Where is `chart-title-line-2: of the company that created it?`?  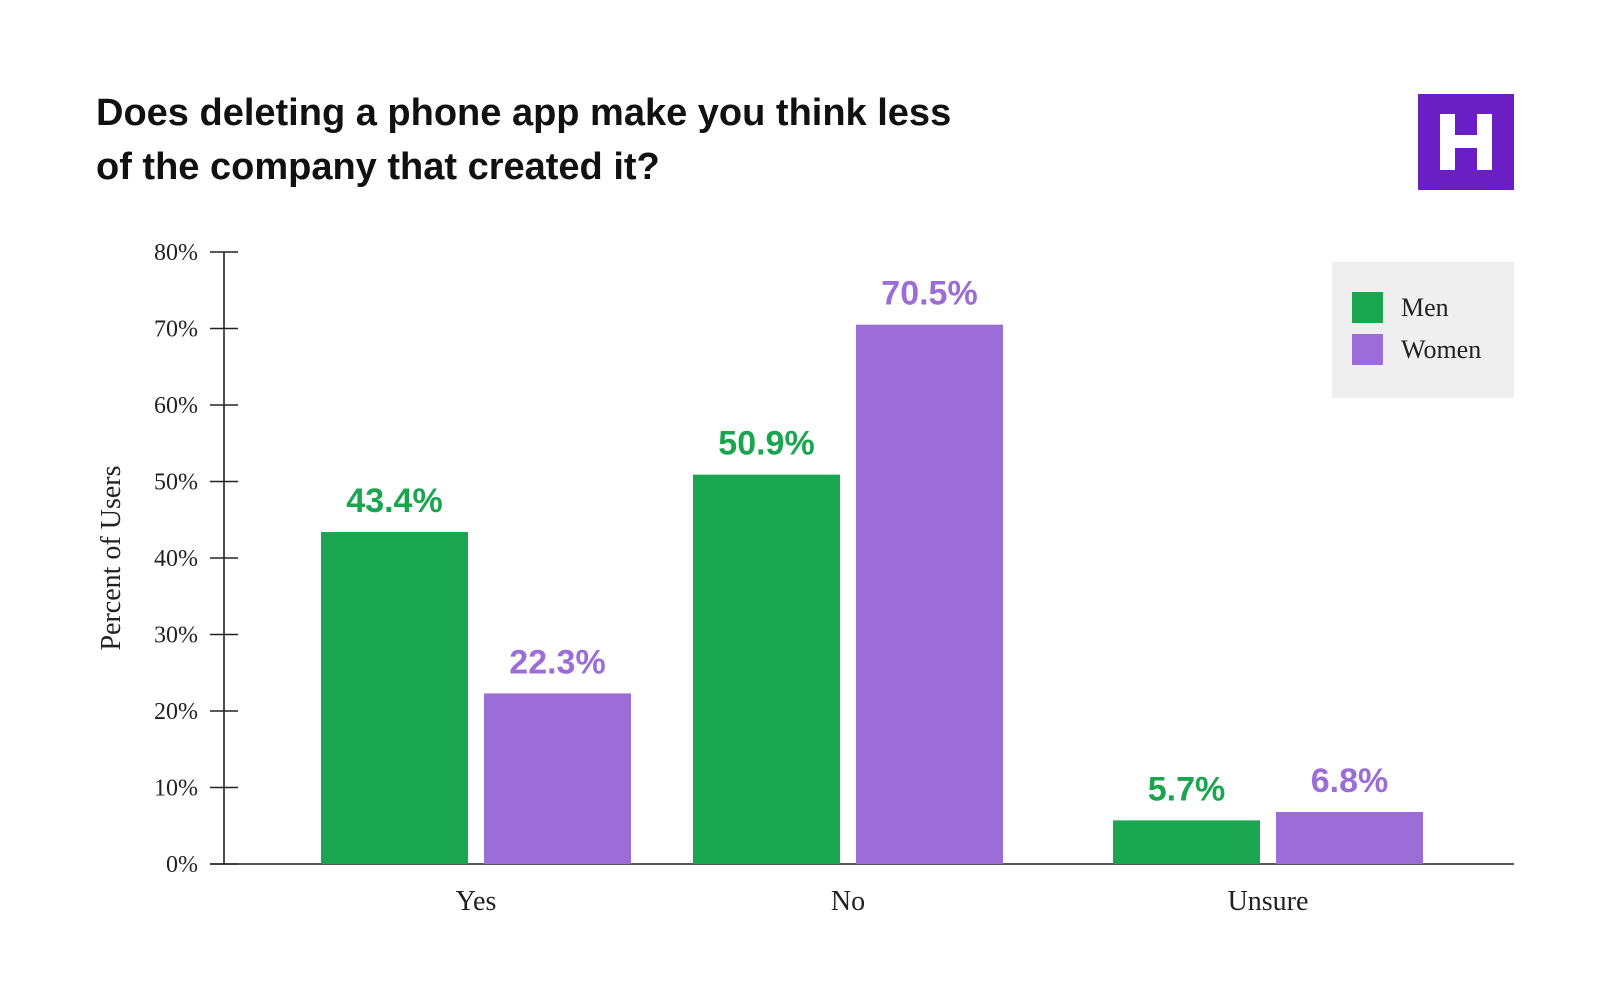
chart-title-line-2: of the company that created it? is located at coordinates (378, 167).